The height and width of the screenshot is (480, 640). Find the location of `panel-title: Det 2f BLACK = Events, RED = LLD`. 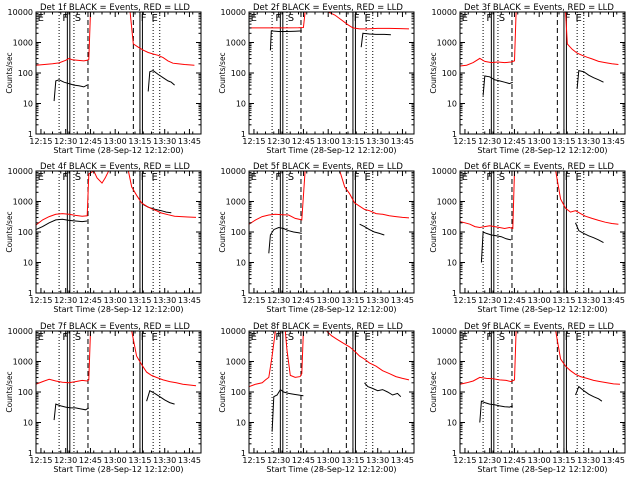

panel-title: Det 2f BLACK = Events, RED = LLD is located at coordinates (328, 8).